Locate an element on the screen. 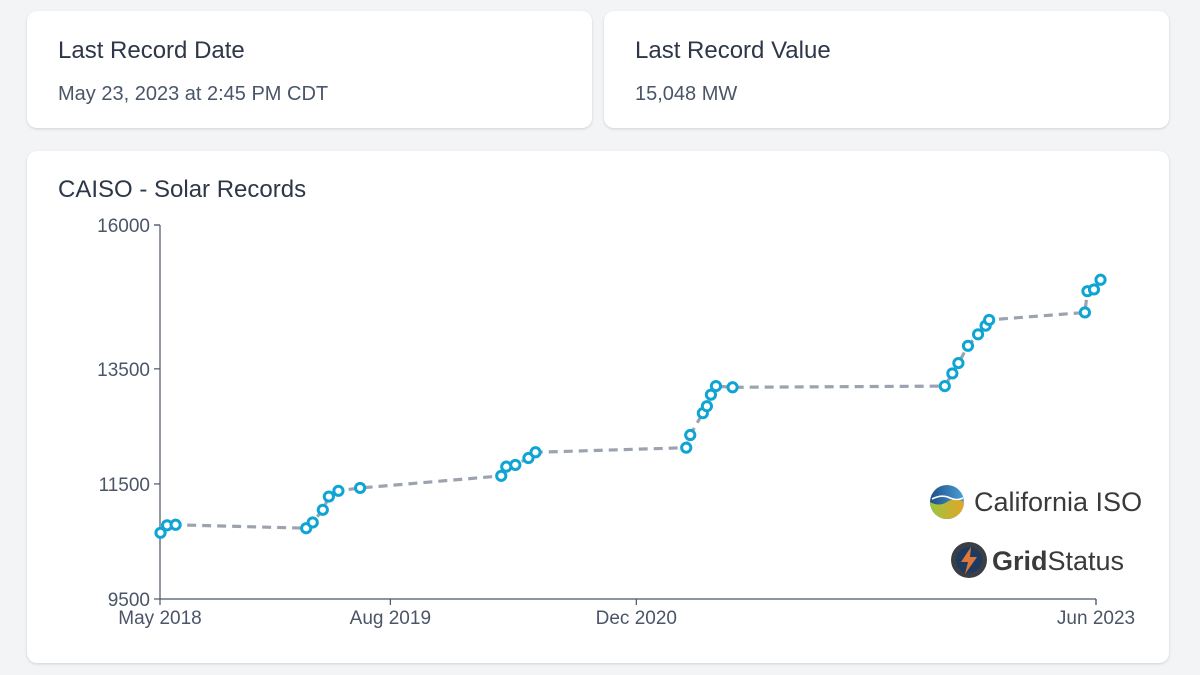  y-tick-label: 16000 is located at coordinates (123, 226).